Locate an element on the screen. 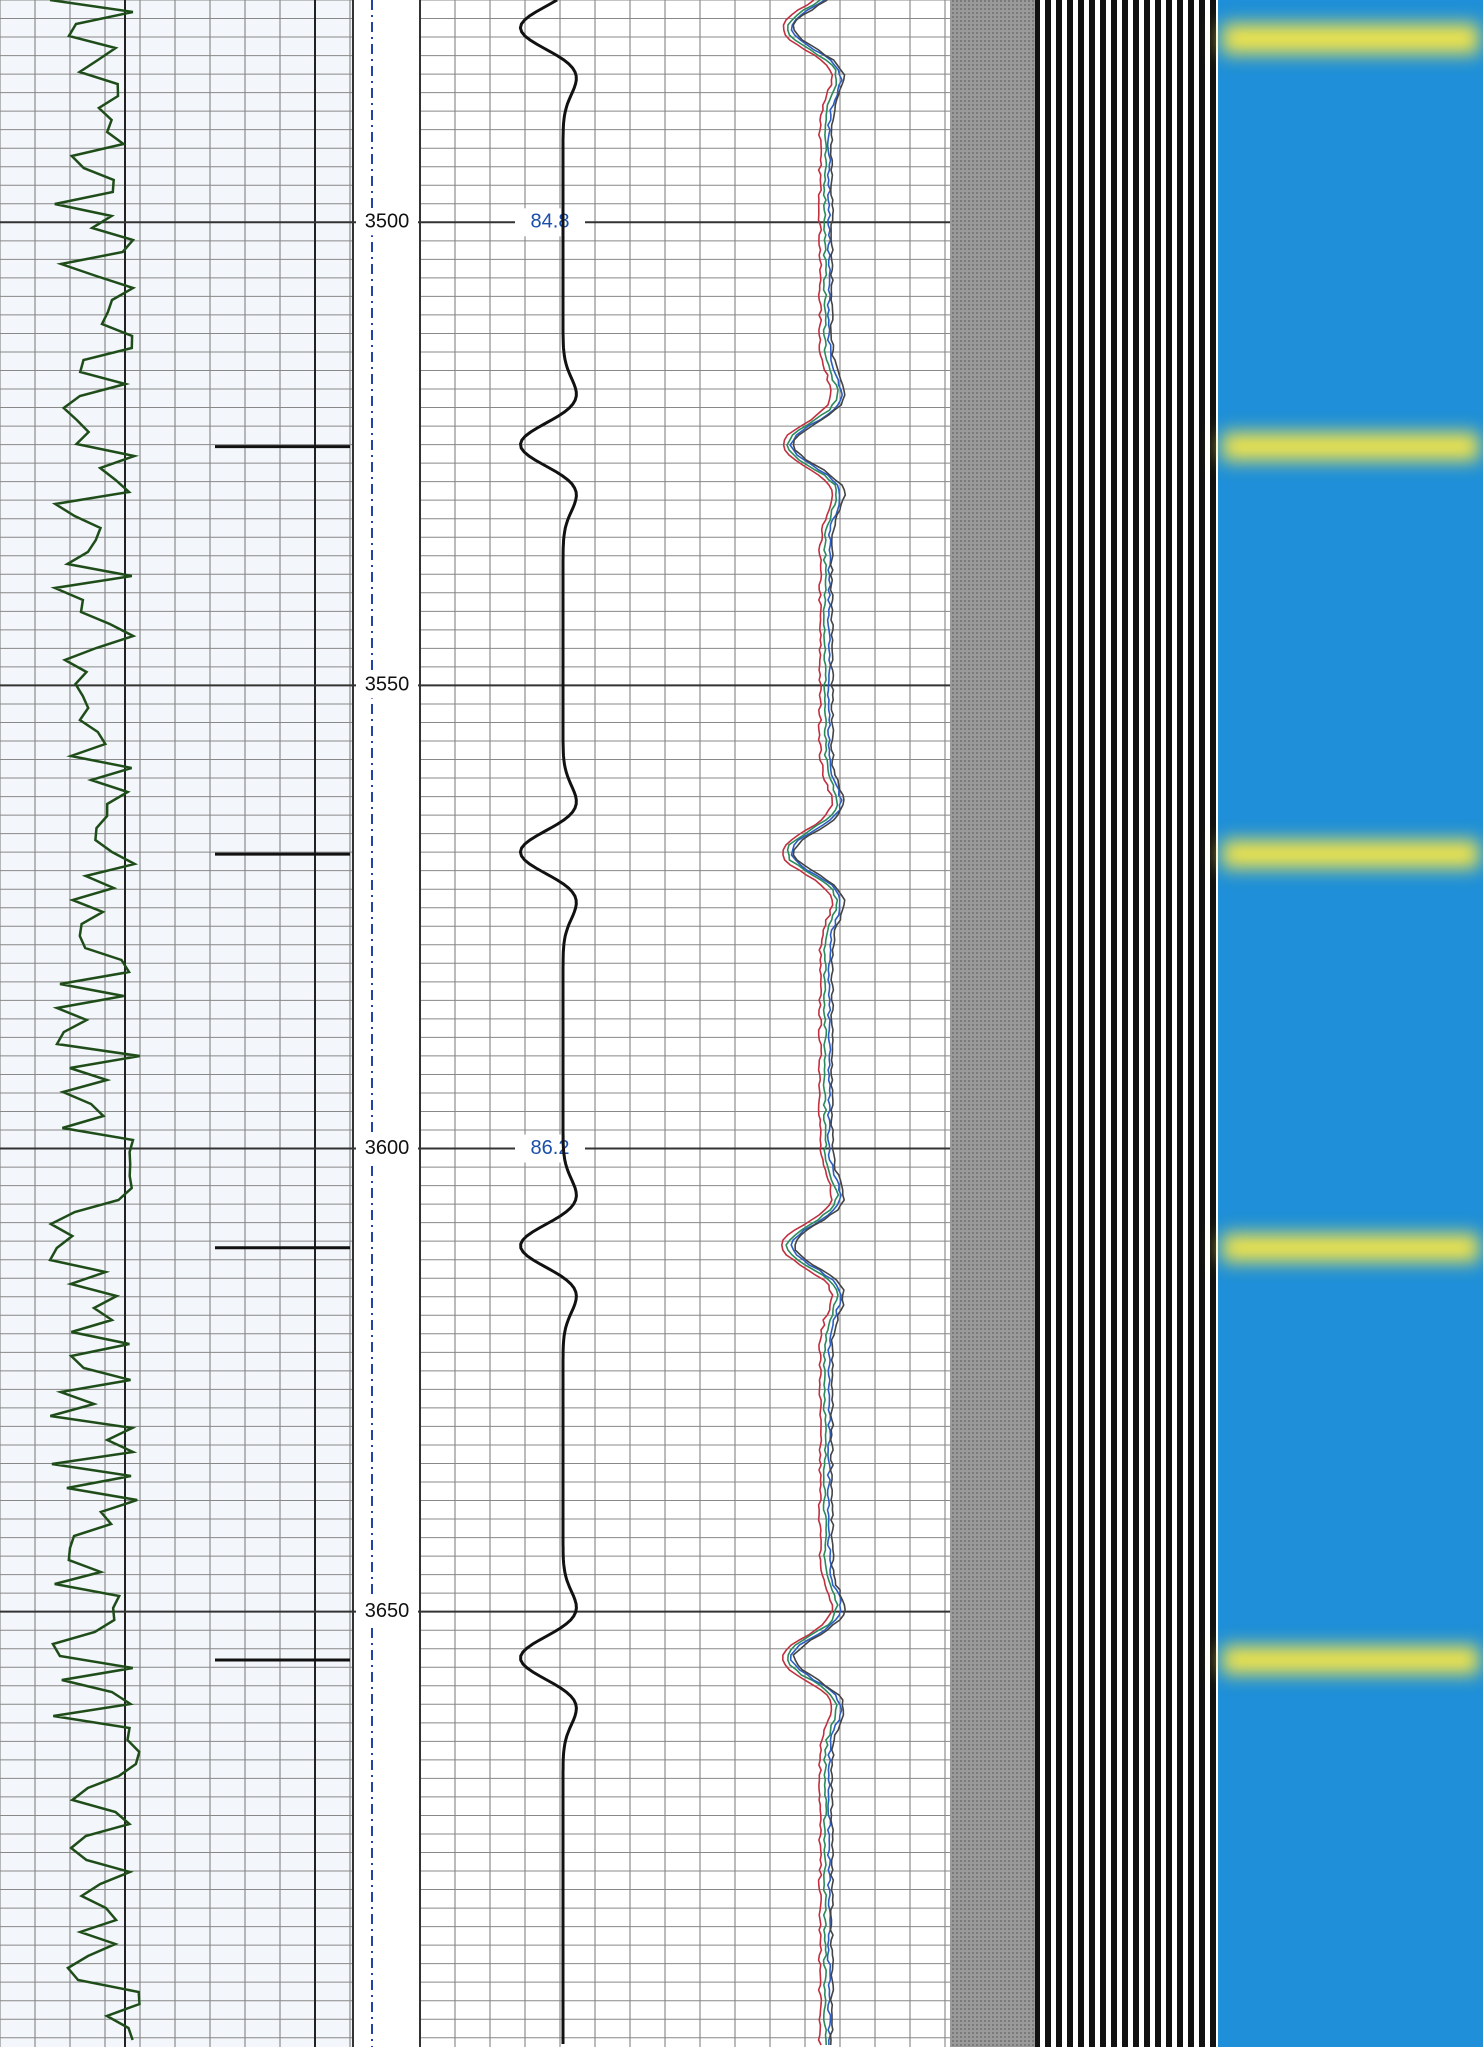 This screenshot has height=2047, width=1483. depth-label: 3600 is located at coordinates (387, 1148).